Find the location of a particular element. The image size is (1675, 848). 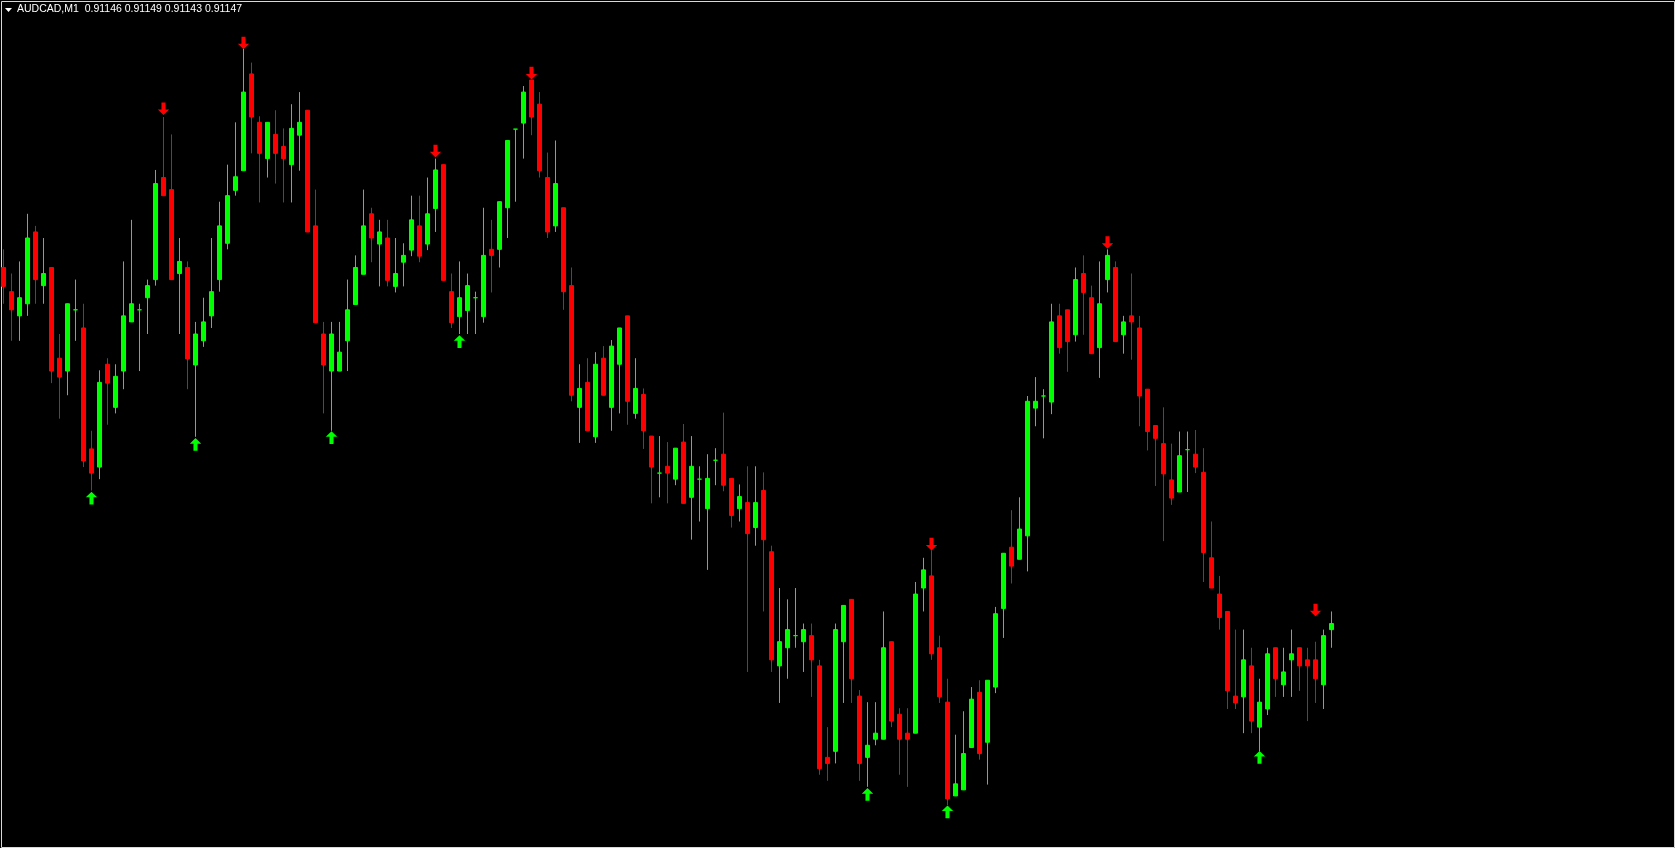

chart-title: AUDCAD,M1 0.91146 0.91149 0.91143 0.91147 is located at coordinates (130, 7).